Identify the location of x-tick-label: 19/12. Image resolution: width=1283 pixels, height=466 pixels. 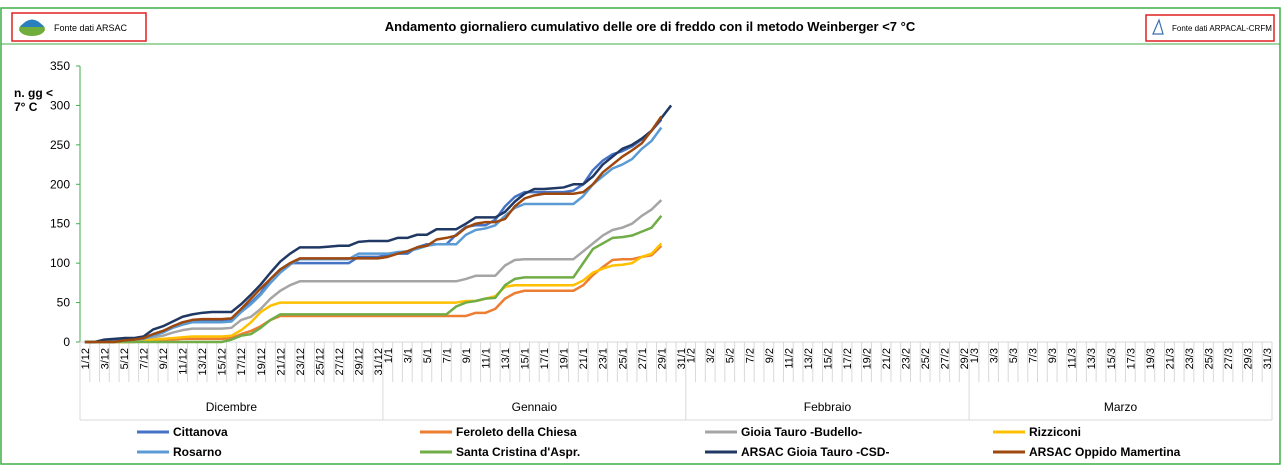
(262, 362).